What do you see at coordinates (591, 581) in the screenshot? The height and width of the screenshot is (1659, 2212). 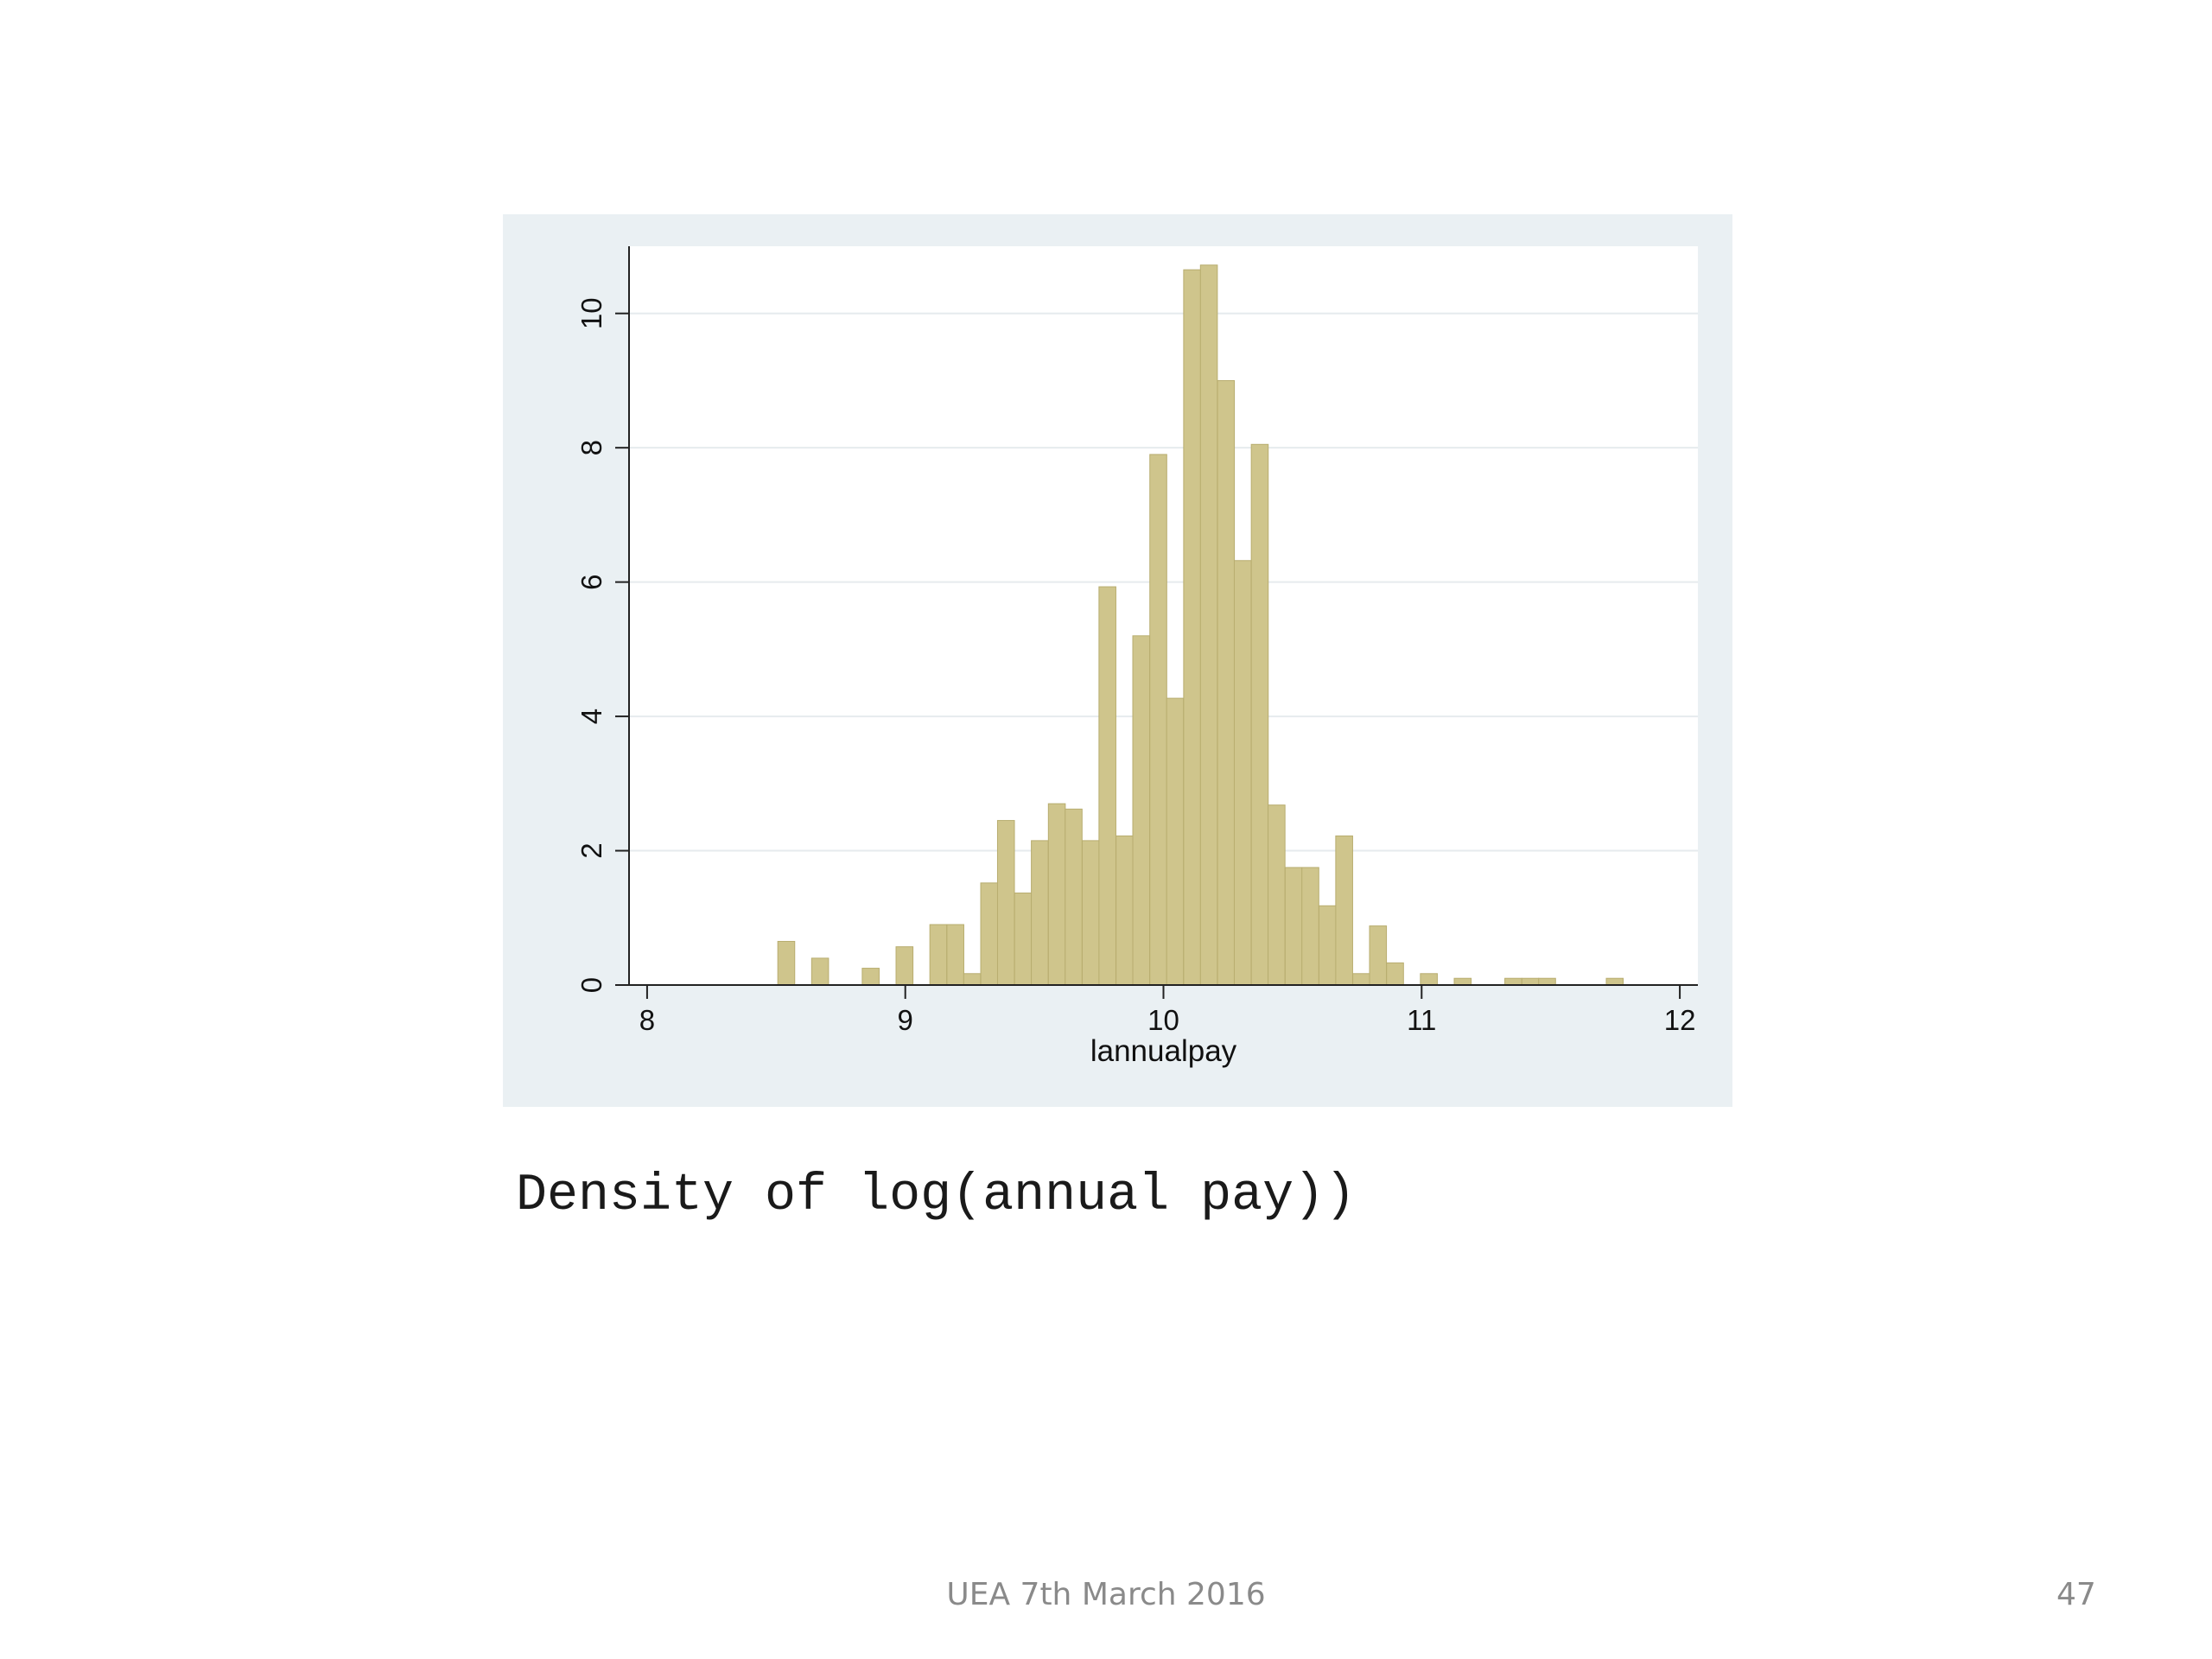 I see `y-tick-label-6: 6` at bounding box center [591, 581].